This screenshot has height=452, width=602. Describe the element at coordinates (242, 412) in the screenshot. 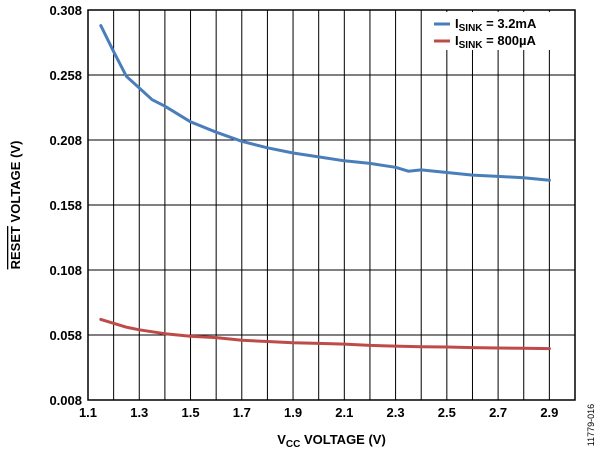

I see `x-tick-label: 1.7` at that location.